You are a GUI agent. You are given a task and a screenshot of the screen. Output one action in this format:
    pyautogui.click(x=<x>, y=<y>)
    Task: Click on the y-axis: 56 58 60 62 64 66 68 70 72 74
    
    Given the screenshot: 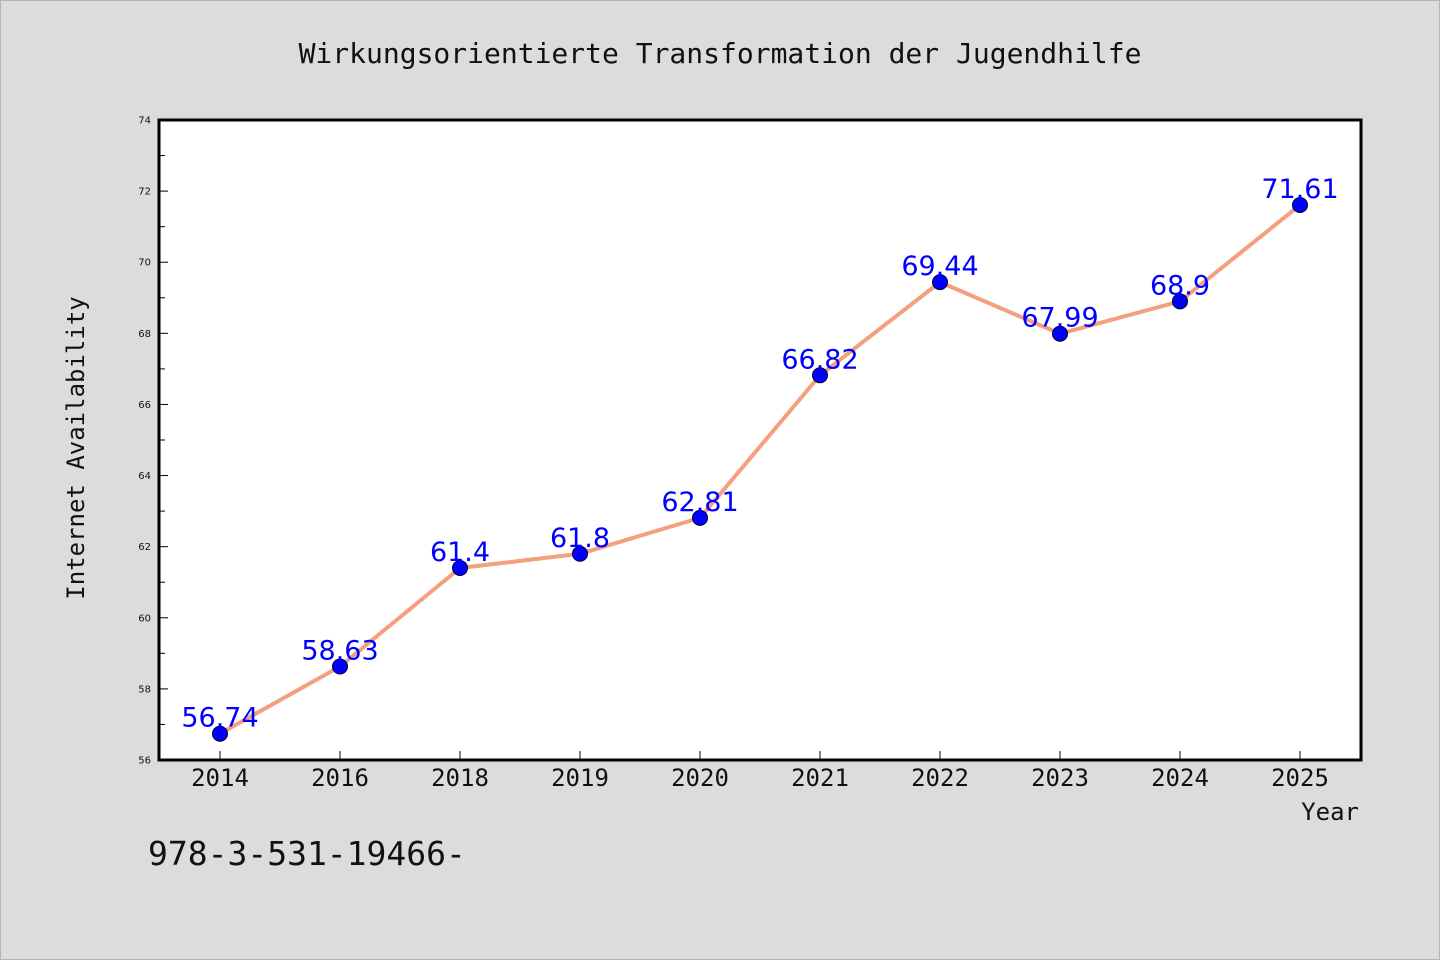 What is the action you would take?
    pyautogui.click(x=153, y=441)
    